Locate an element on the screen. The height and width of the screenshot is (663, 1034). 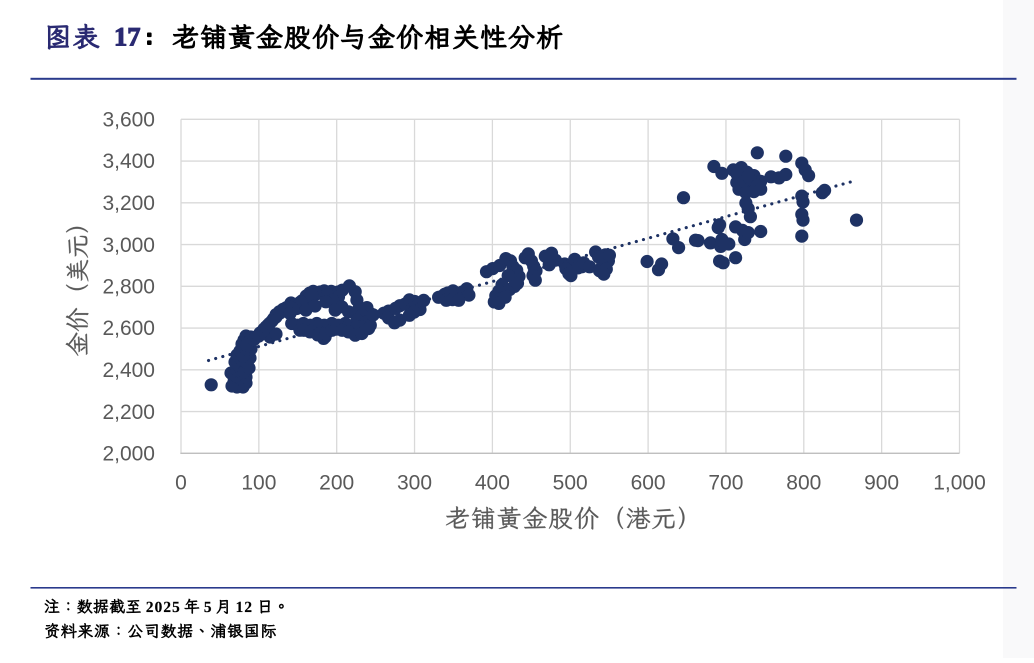
svg-text: 900 is located at coordinates (881, 483).